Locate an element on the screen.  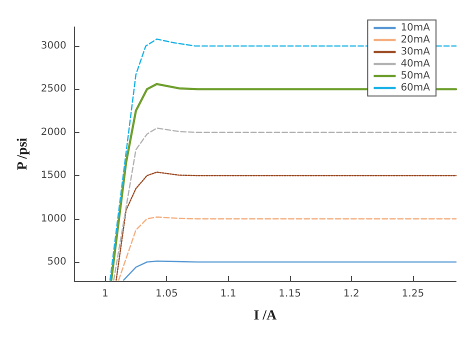
legend-label: 10mA is located at coordinates (415, 28).